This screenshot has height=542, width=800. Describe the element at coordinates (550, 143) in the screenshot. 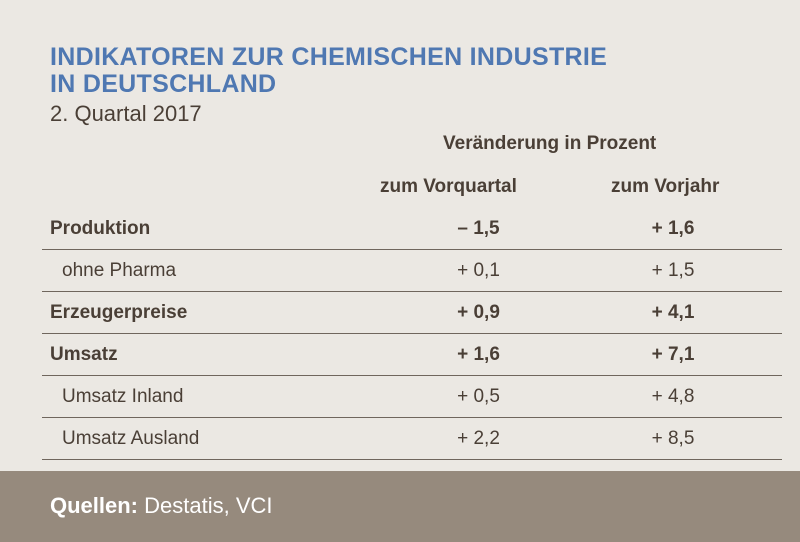

I see `column-group-header: Veränderung in Prozent` at that location.